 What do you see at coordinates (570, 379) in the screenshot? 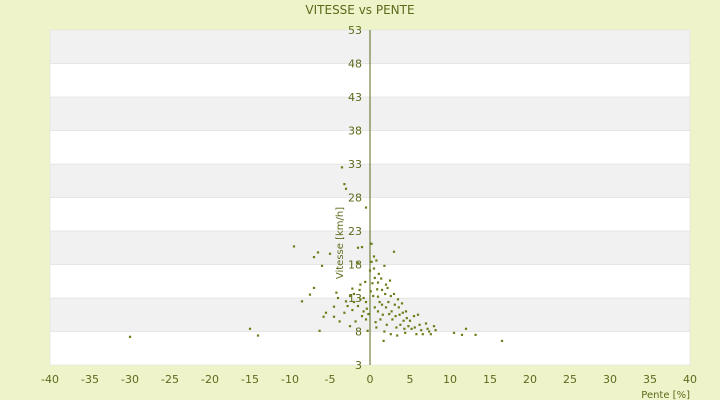
I see `x-tick-label: 25` at bounding box center [570, 379].